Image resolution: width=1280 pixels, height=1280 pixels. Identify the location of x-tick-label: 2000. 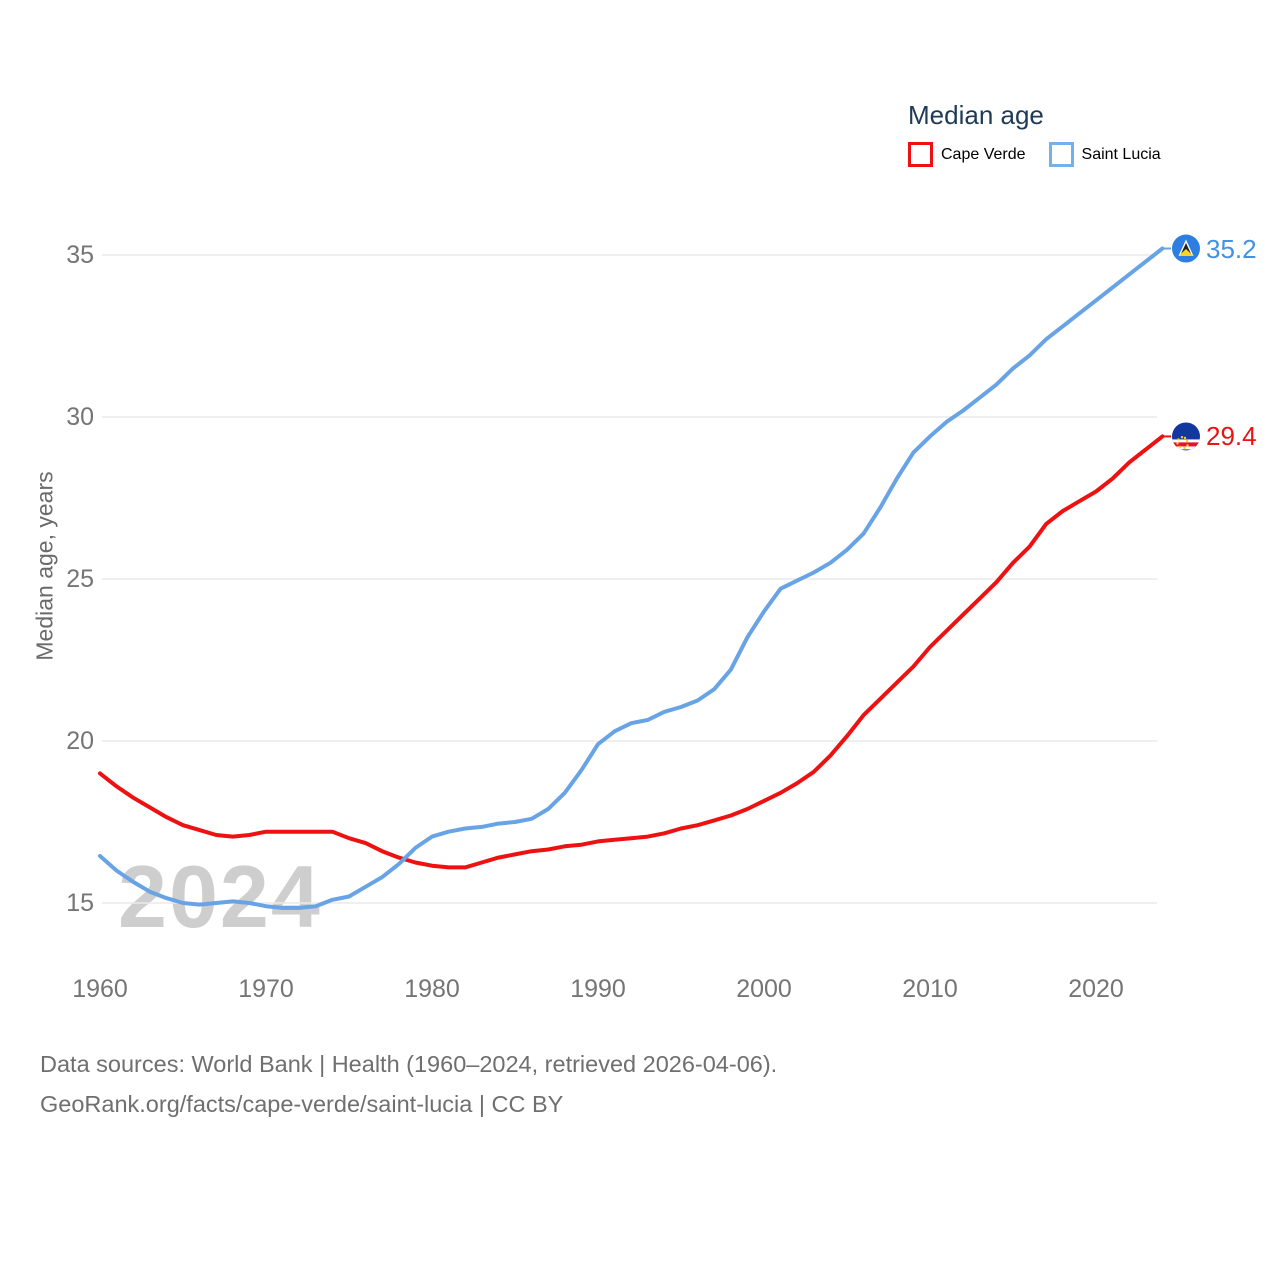
(764, 989).